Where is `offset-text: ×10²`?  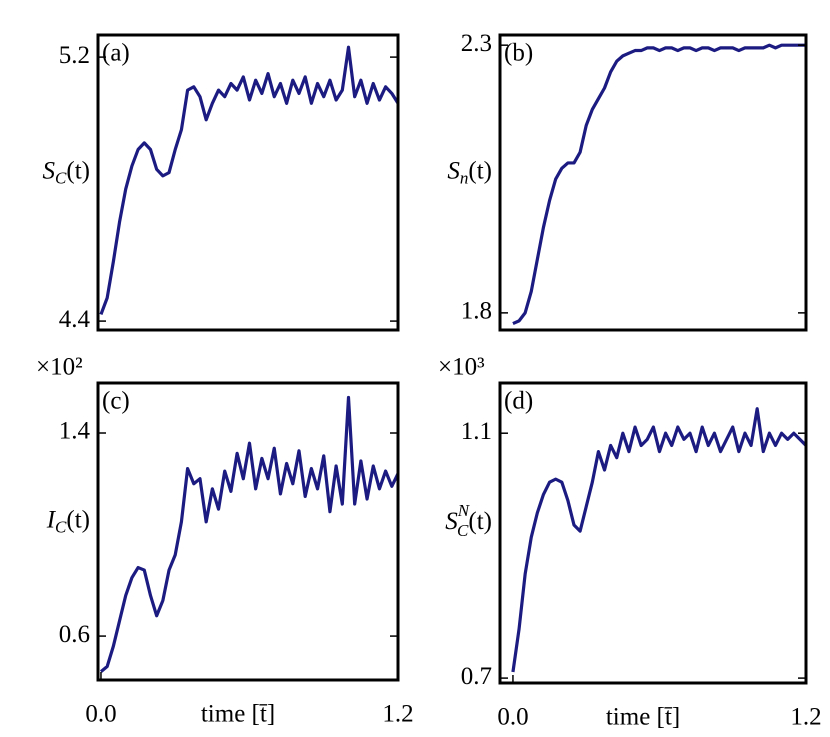 offset-text: ×10² is located at coordinates (59, 367).